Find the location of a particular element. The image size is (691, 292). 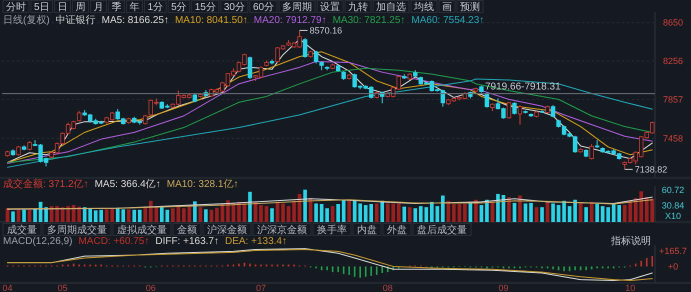

annotation: 月 is located at coordinates (99, 7).